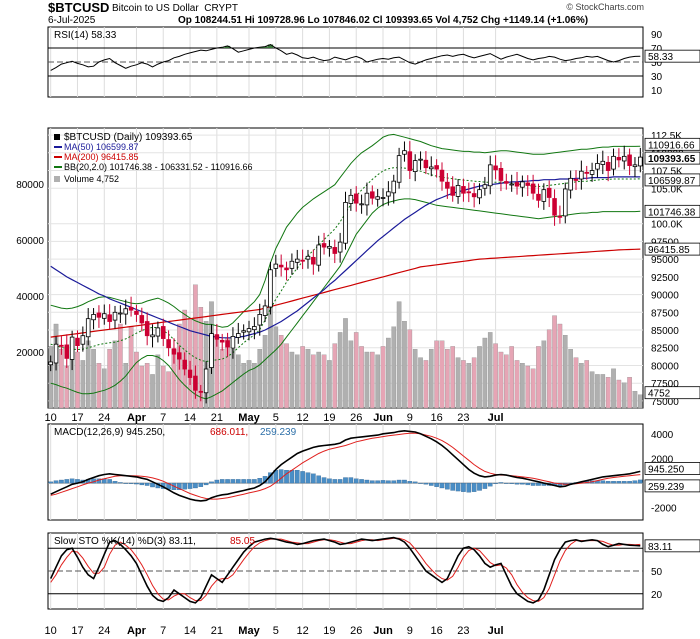  What do you see at coordinates (356, 418) in the screenshot?
I see `x-tick-label: 26` at bounding box center [356, 418].